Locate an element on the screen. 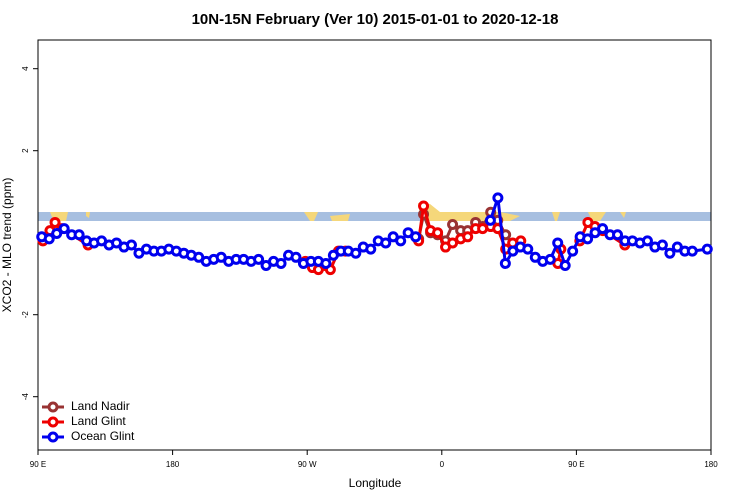  y-tick-label: 4 is located at coordinates (25, 68).